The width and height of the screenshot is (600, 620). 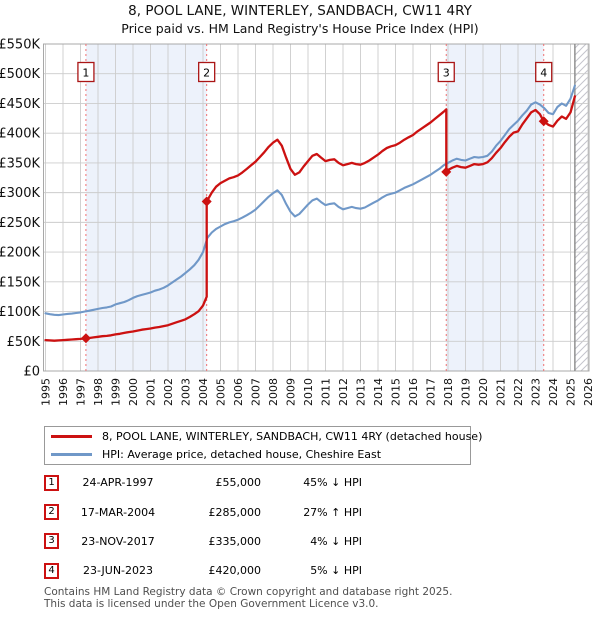 I want to click on y-axis-label: £100K, so click(x=20, y=312).